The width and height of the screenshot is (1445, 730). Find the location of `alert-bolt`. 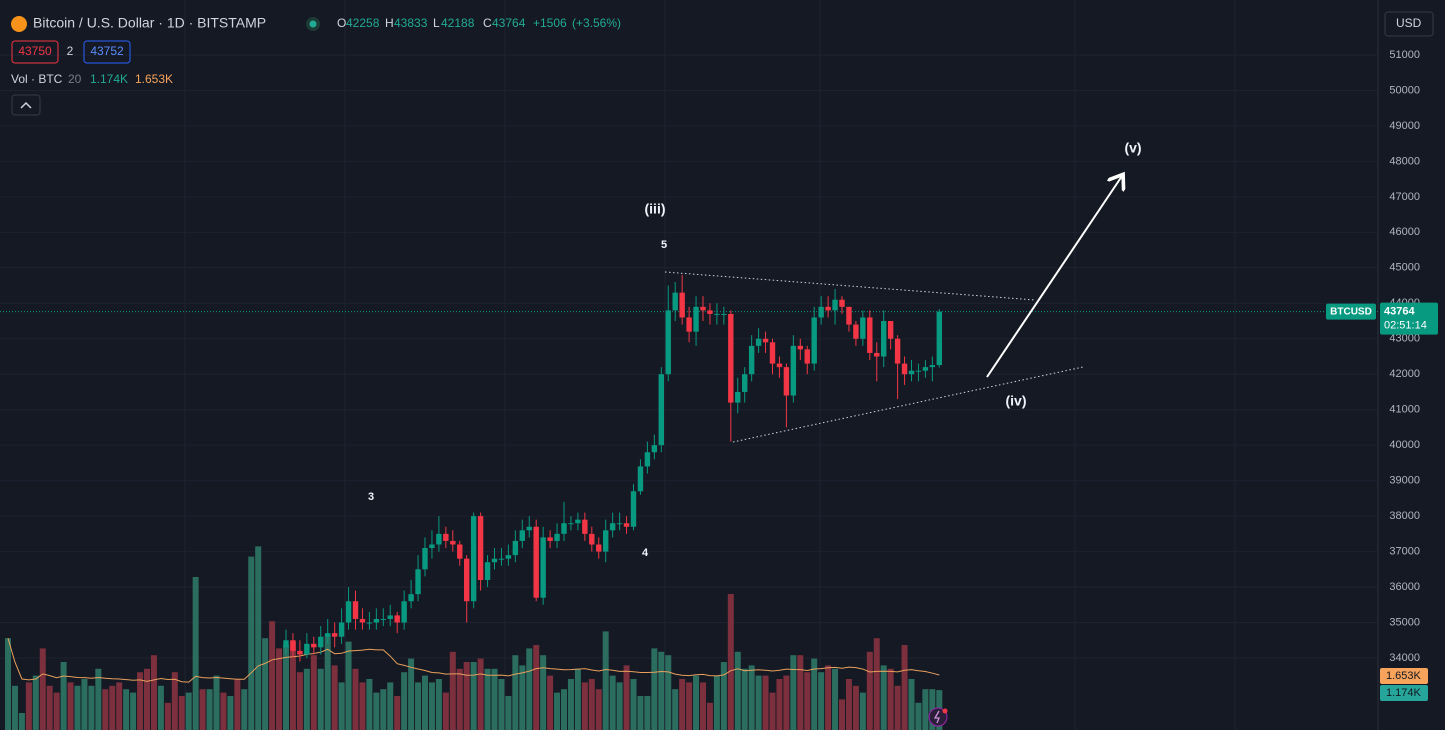

alert-bolt is located at coordinates (936, 717).